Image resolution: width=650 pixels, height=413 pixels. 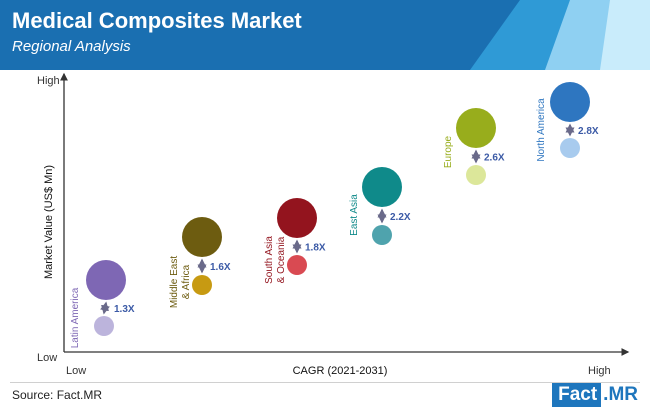 I want to click on bubble-middle-east-africa-base, so click(x=202, y=285).